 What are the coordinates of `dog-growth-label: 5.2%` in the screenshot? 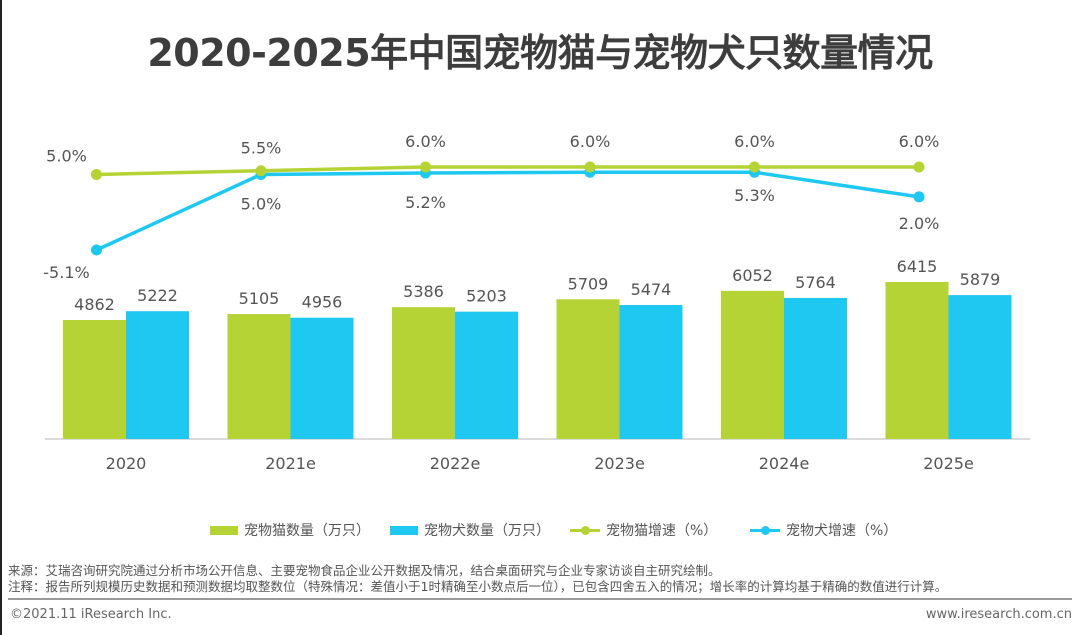 It's located at (425, 202).